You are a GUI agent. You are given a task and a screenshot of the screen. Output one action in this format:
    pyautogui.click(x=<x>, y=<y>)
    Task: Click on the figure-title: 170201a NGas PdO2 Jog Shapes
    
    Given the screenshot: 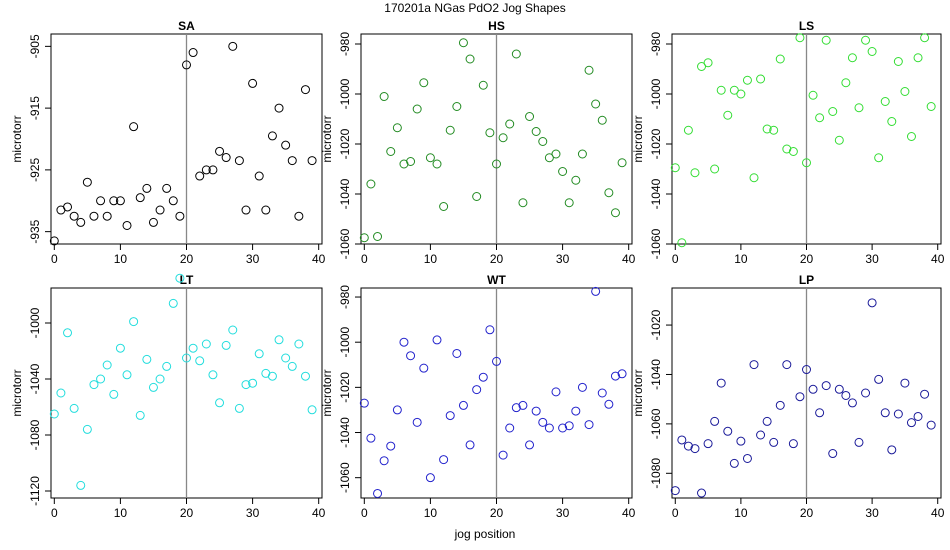 What is the action you would take?
    pyautogui.click(x=474, y=8)
    